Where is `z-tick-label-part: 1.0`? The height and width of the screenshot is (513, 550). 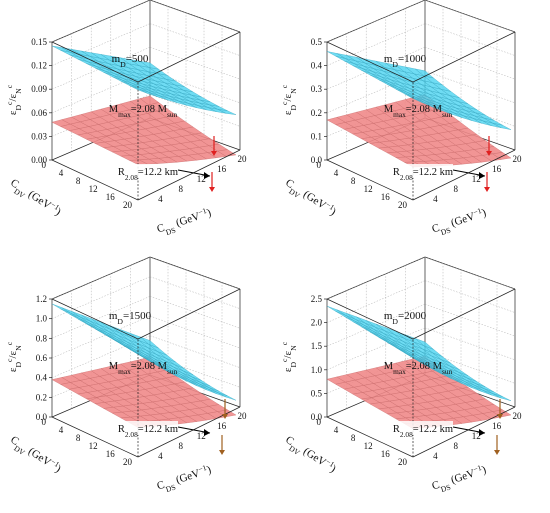 z-tick-label-part: 1.0 is located at coordinates (317, 370).